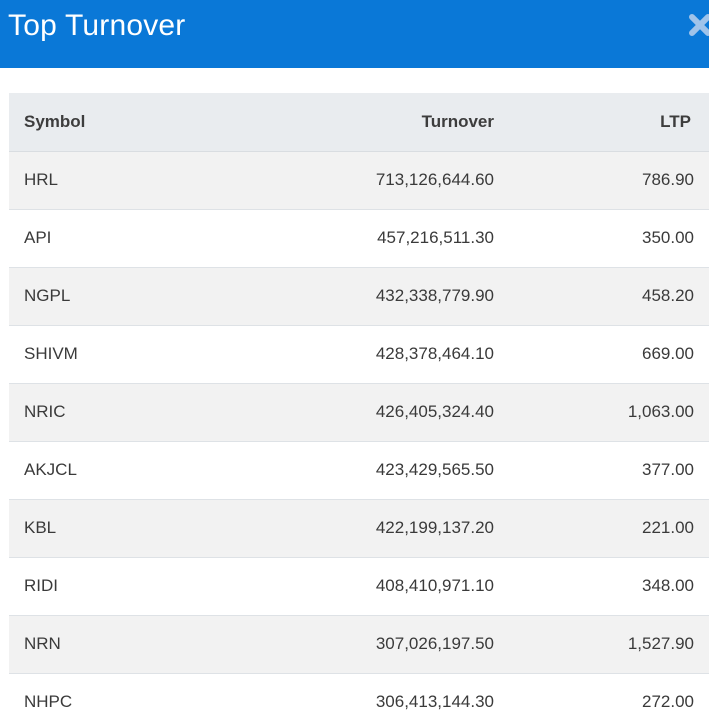  I want to click on table-row: NRIC 426,405,324.40 1,063.00, so click(359, 412).